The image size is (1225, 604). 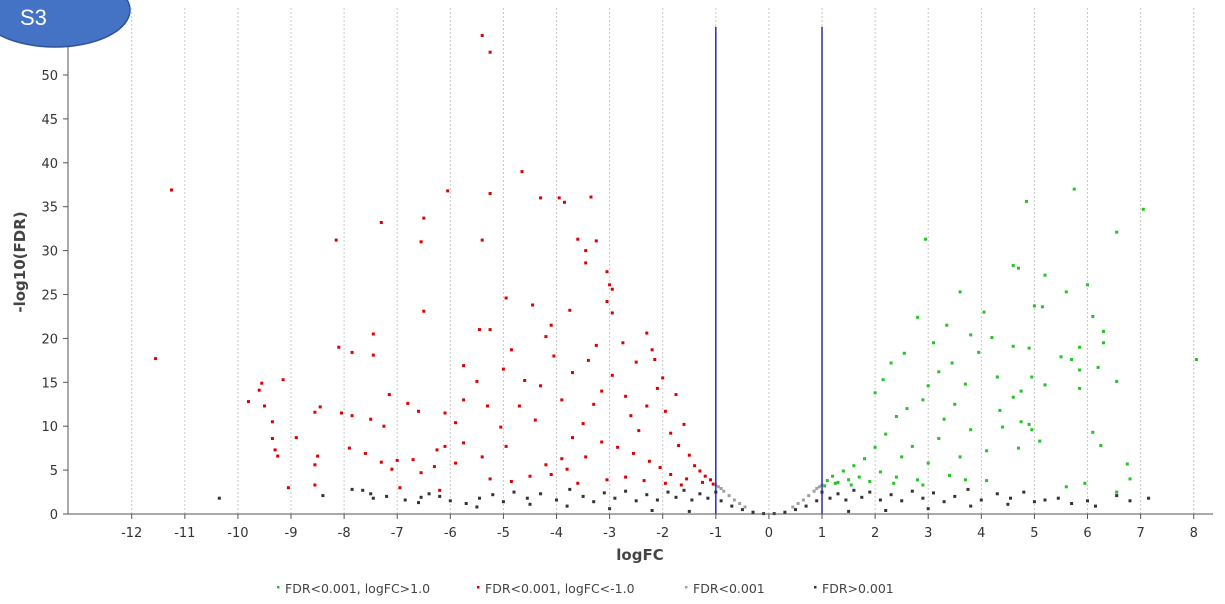 What do you see at coordinates (49, 383) in the screenshot?
I see `y-tick-label: 15` at bounding box center [49, 383].